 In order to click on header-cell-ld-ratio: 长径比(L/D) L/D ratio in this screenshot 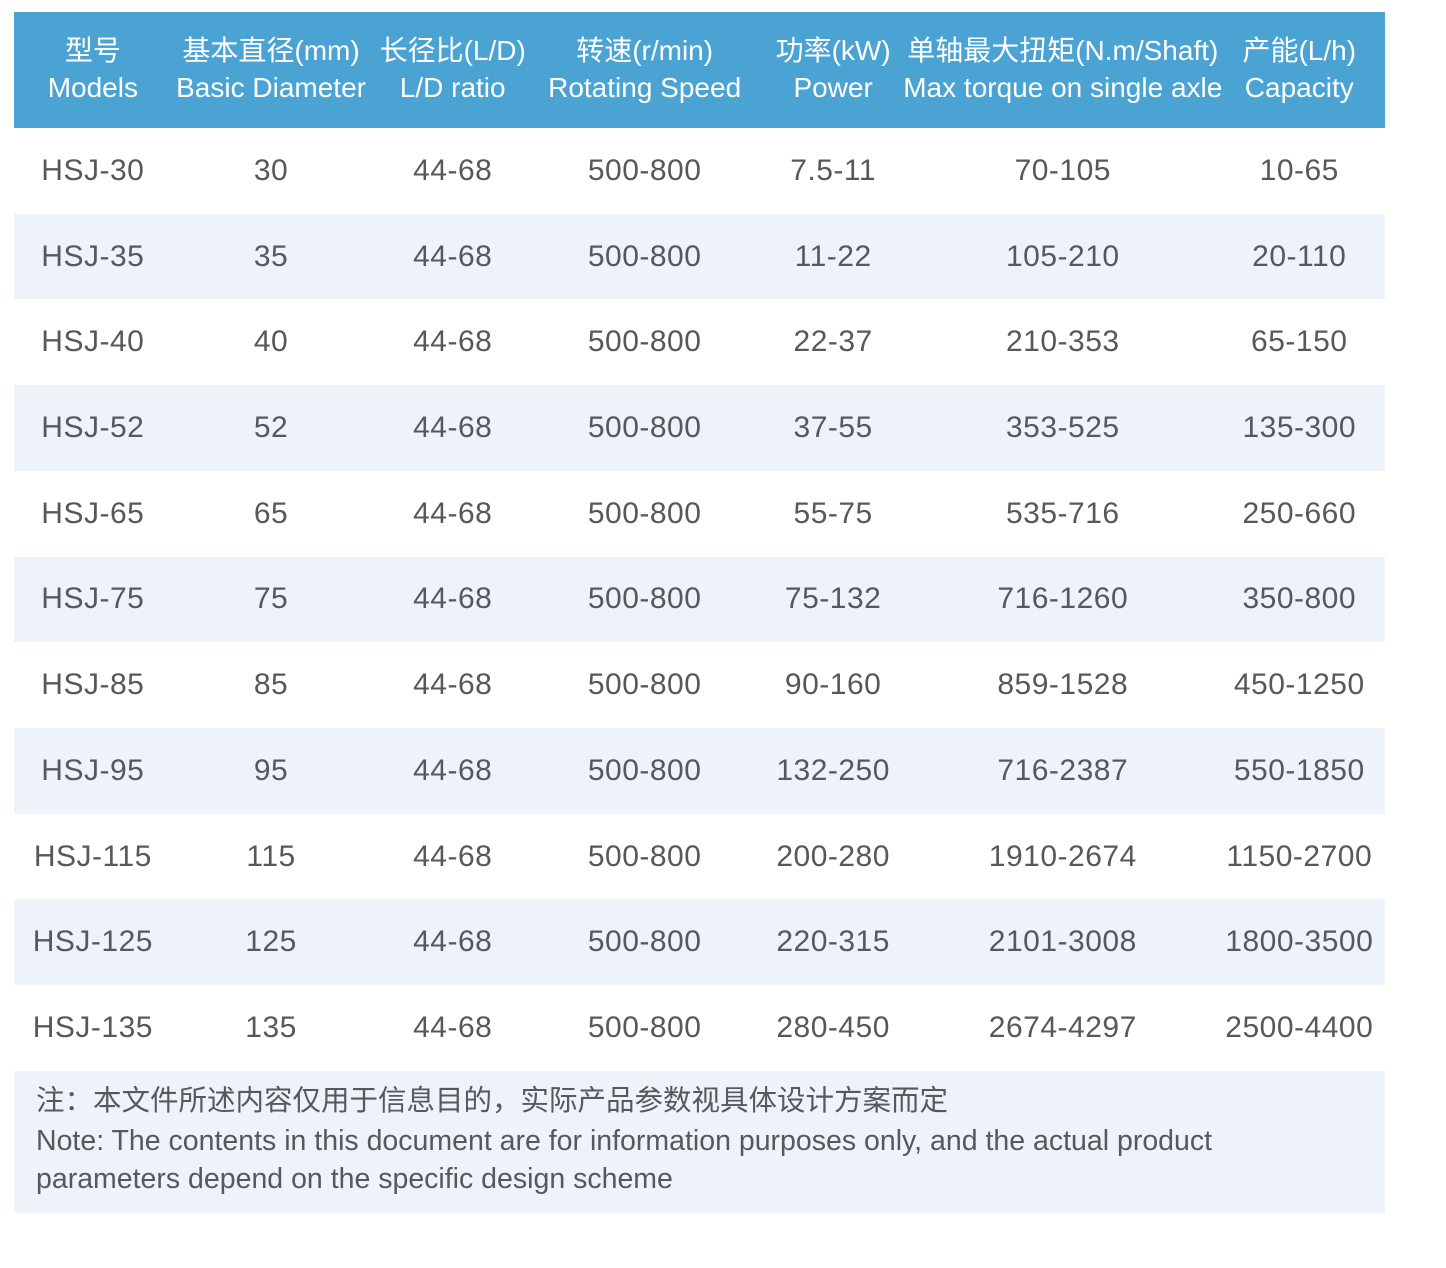, I will do `click(452, 70)`.